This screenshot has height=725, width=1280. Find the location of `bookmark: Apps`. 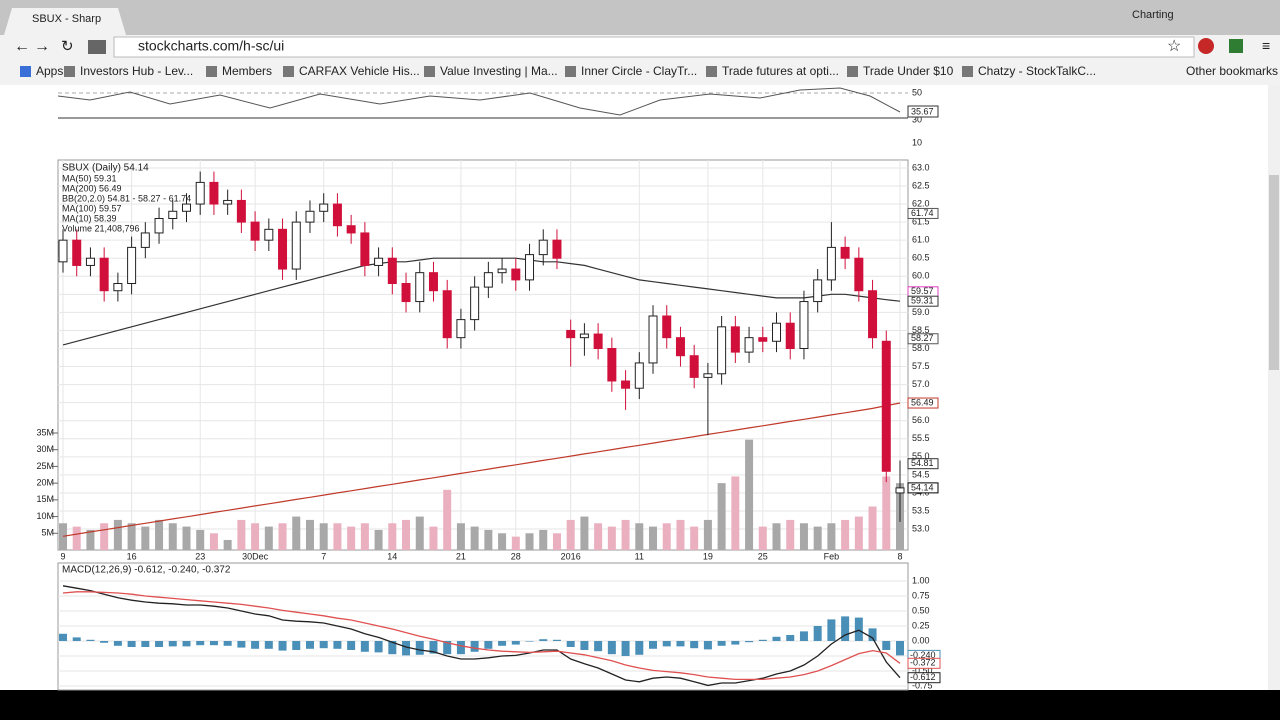

bookmark: Apps is located at coordinates (49, 71).